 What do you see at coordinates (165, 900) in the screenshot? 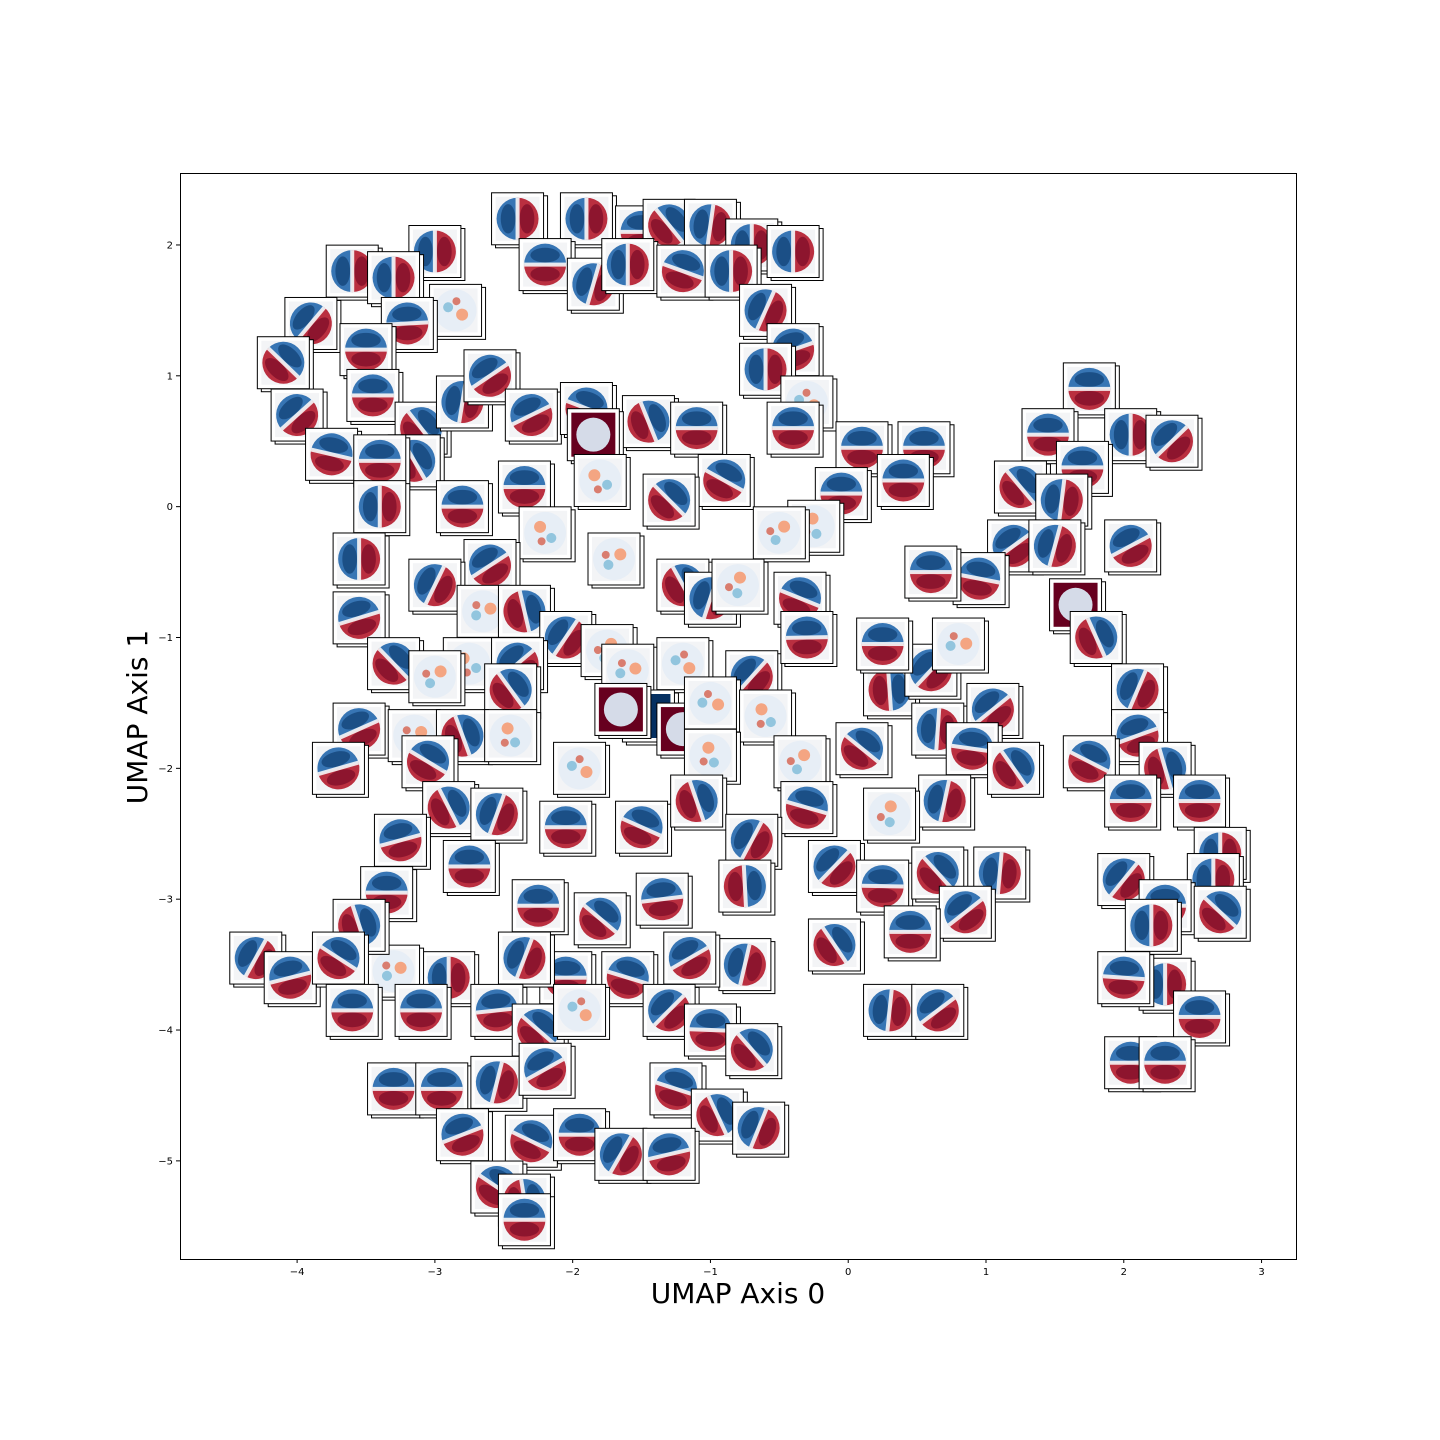
I see `y-tick-label: −3` at bounding box center [165, 900].